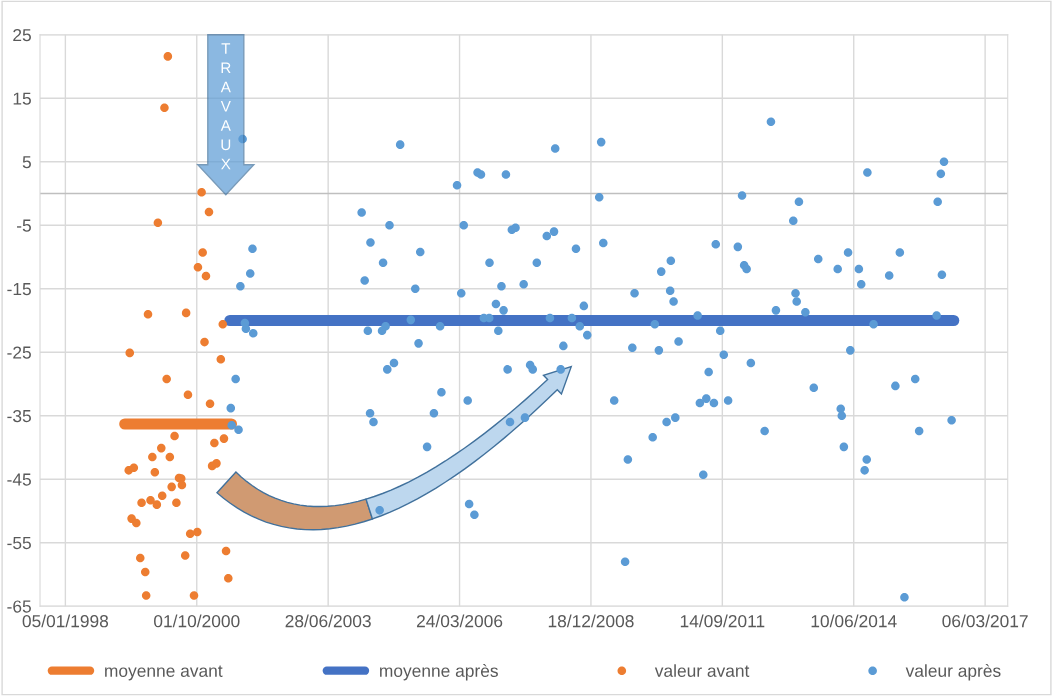  Describe the element at coordinates (24, 225) in the screenshot. I see `y-tick-label: -5` at that location.